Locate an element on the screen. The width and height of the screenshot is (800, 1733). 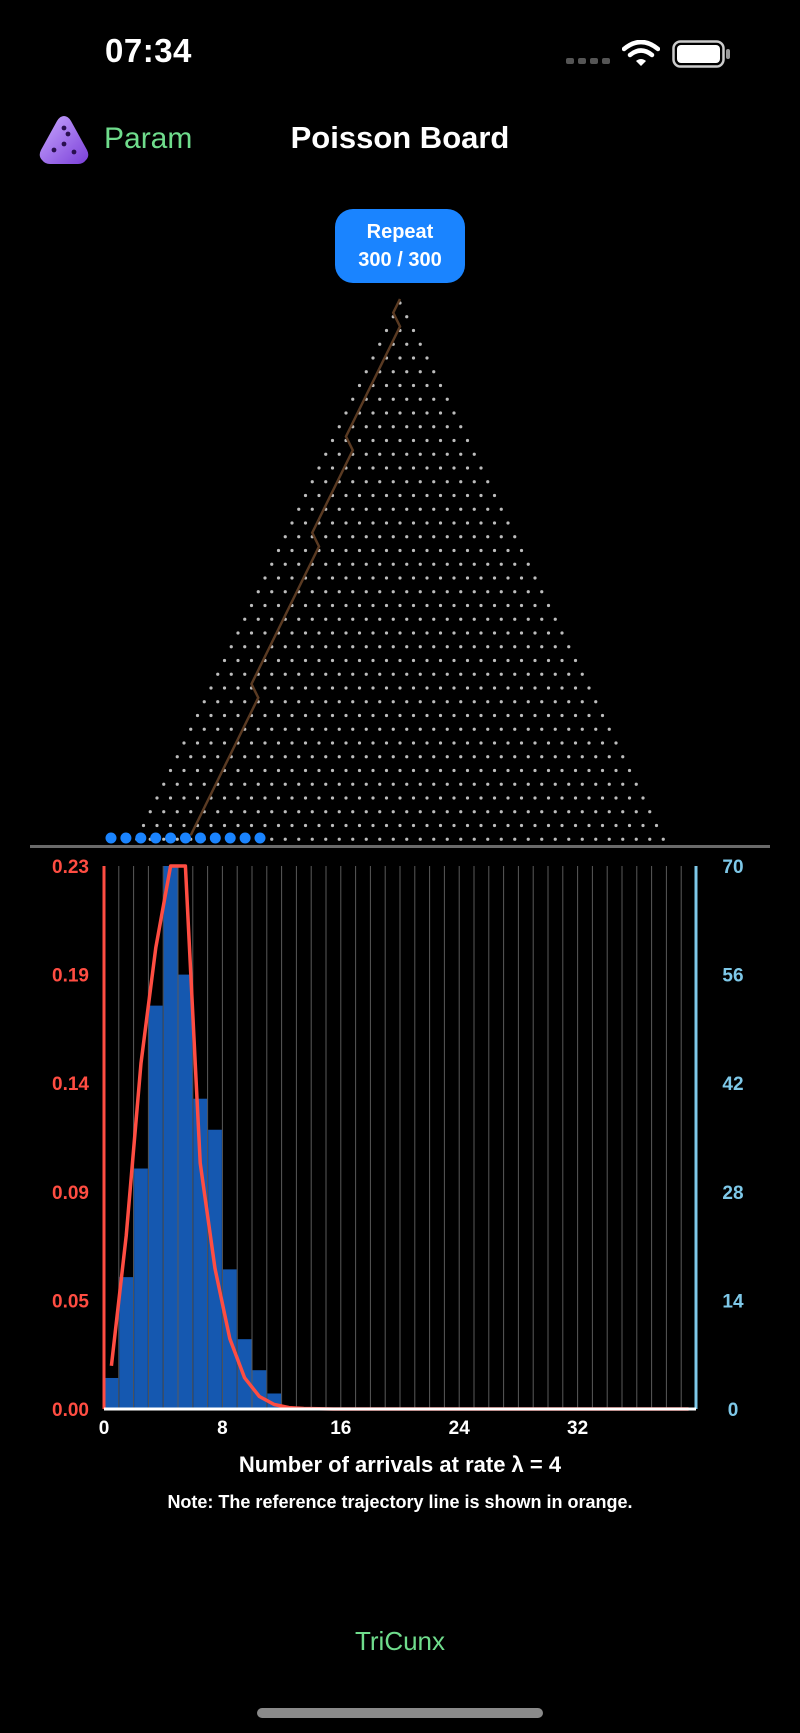
right-tick-label: 0 is located at coordinates (733, 1410).